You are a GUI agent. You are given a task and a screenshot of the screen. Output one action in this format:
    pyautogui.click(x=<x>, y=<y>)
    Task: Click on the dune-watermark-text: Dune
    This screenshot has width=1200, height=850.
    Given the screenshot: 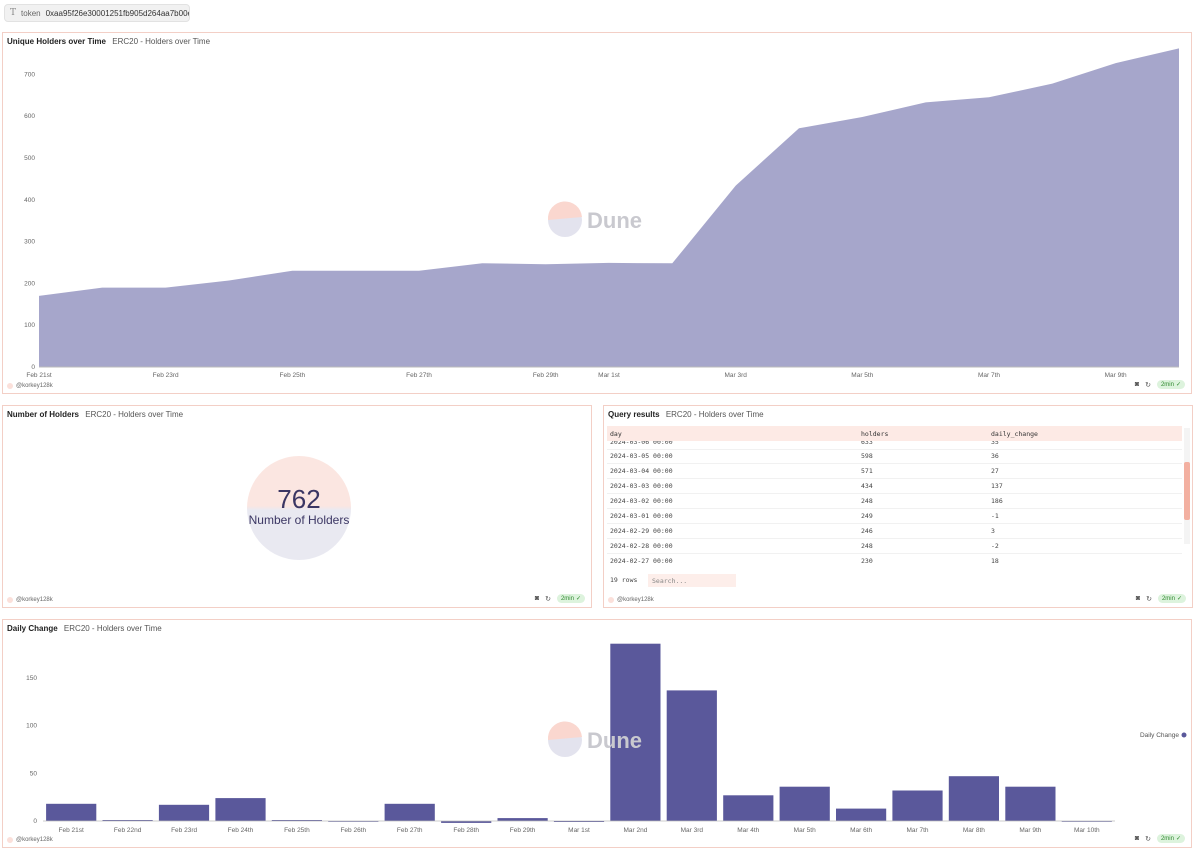 What is the action you would take?
    pyautogui.click(x=614, y=740)
    